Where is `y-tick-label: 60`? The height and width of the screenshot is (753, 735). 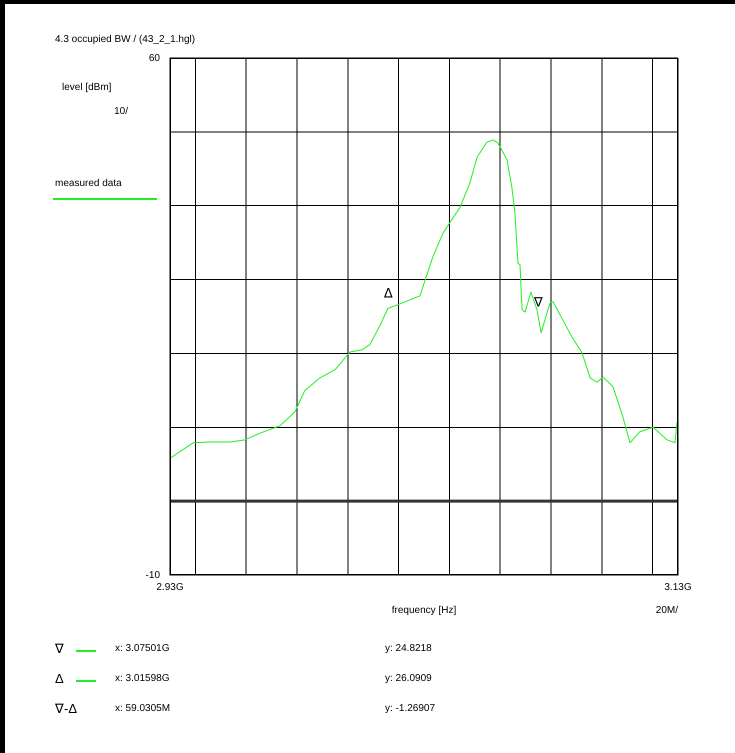
y-tick-label: 60 is located at coordinates (154, 58).